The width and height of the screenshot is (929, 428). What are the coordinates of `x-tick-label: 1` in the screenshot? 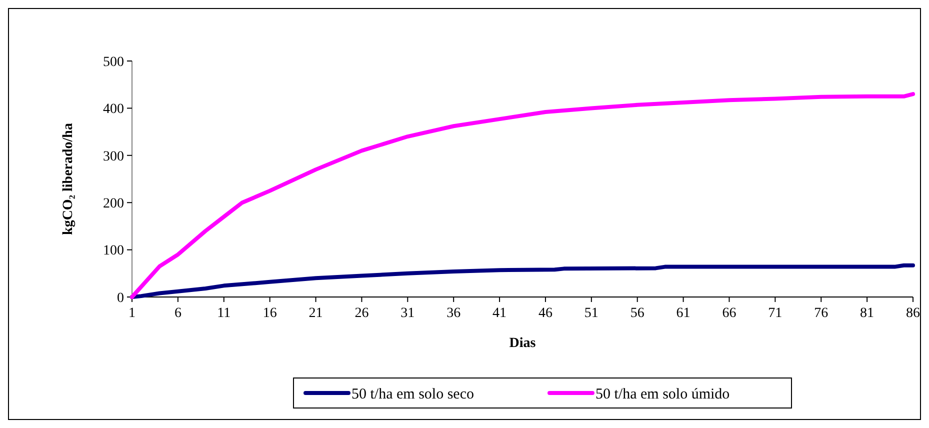 It's located at (132, 313).